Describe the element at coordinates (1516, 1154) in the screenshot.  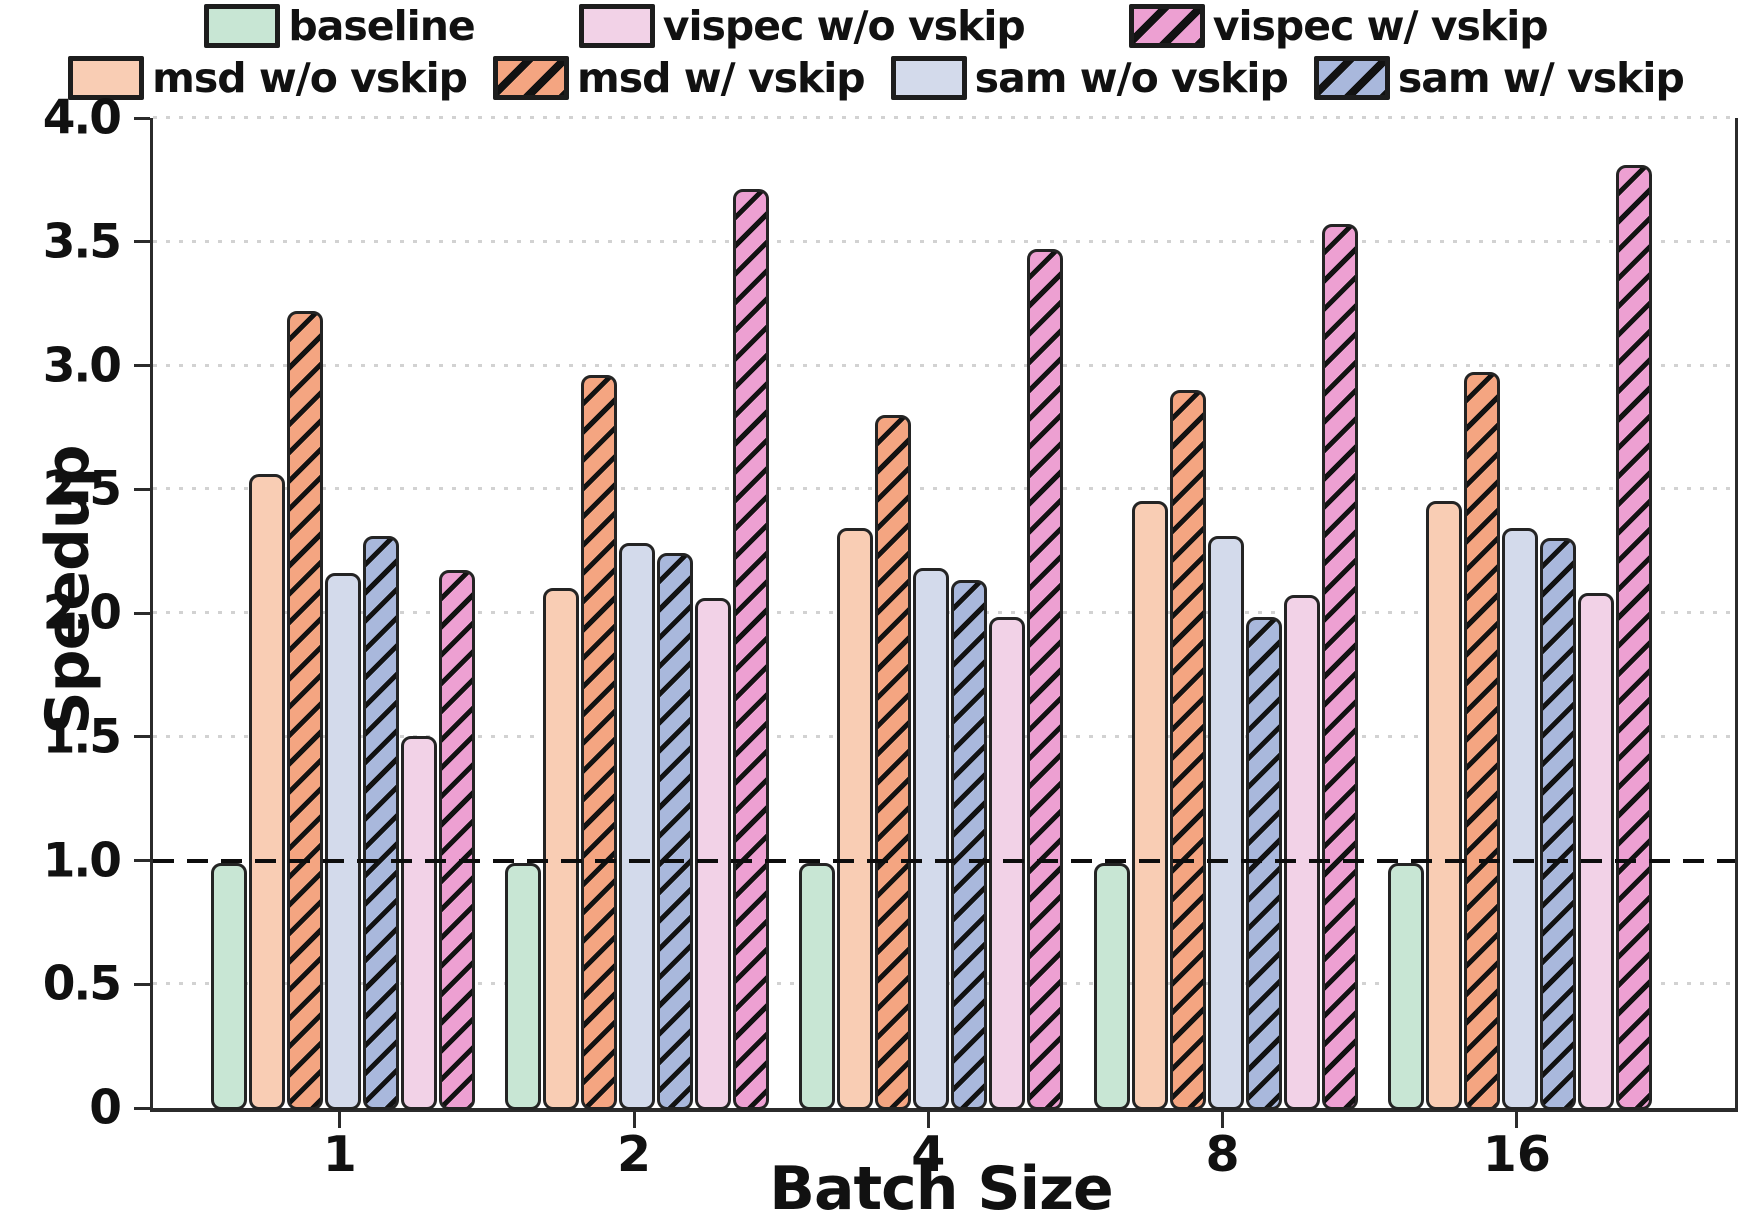
I see `x-tick-label-16: 16` at that location.